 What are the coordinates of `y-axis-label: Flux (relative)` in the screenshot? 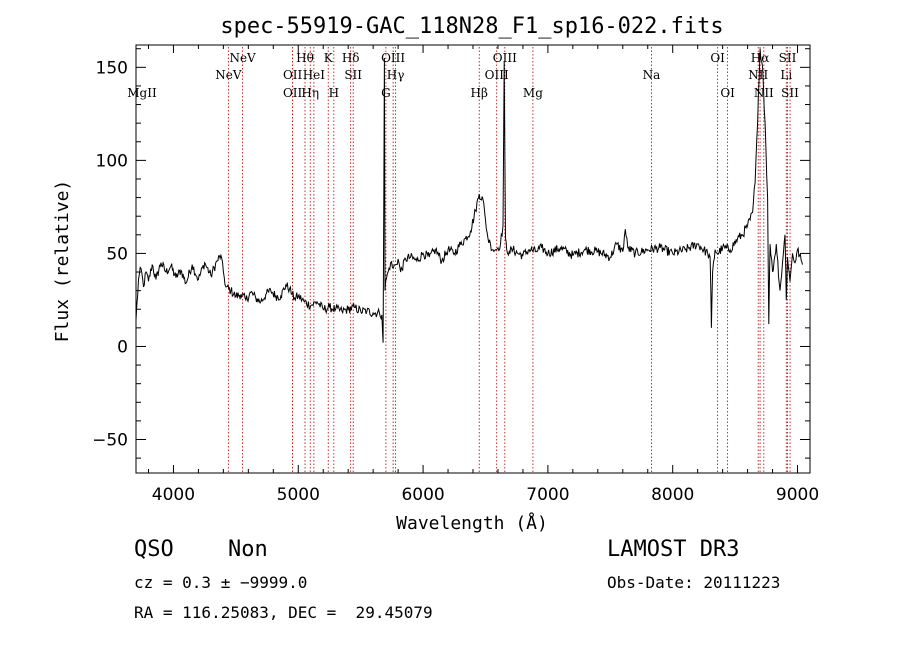 It's located at (62, 261).